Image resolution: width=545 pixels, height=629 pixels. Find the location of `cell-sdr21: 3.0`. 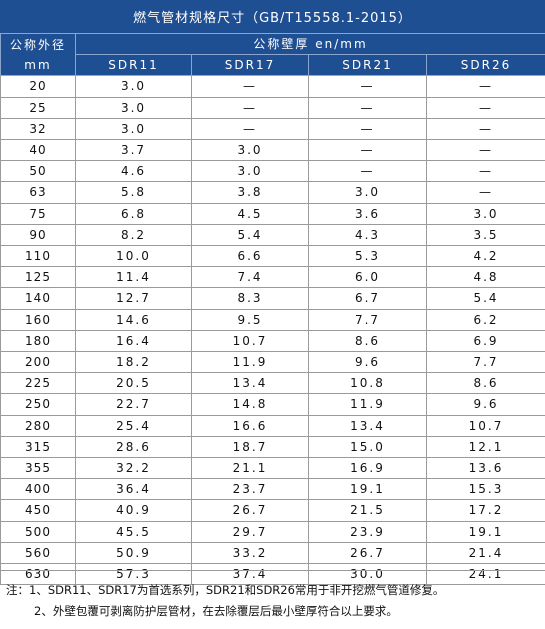

cell-sdr21: 3.0 is located at coordinates (367, 192).